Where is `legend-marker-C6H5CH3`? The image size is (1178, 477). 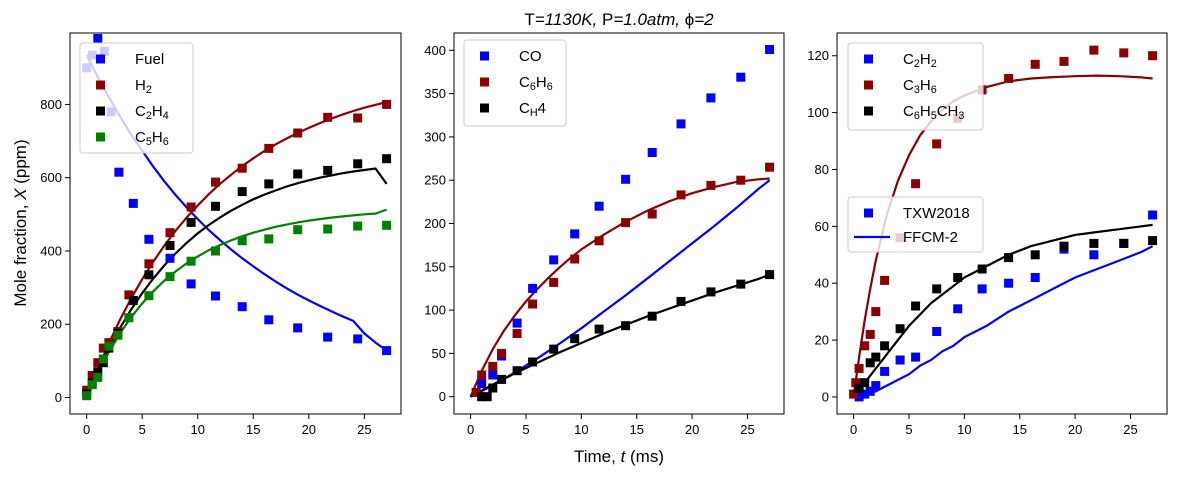
legend-marker-C6H5CH3 is located at coordinates (868, 111).